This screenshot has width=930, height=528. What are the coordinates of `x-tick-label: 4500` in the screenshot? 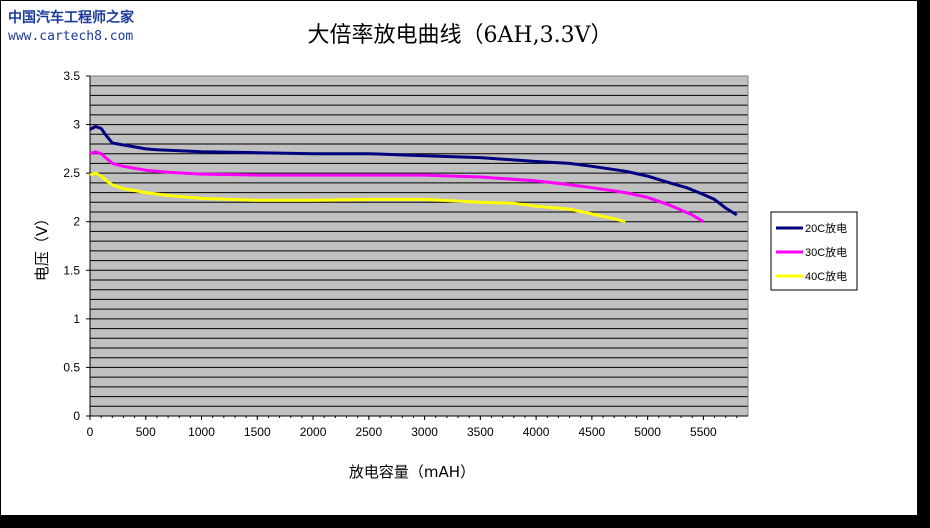 It's located at (592, 432).